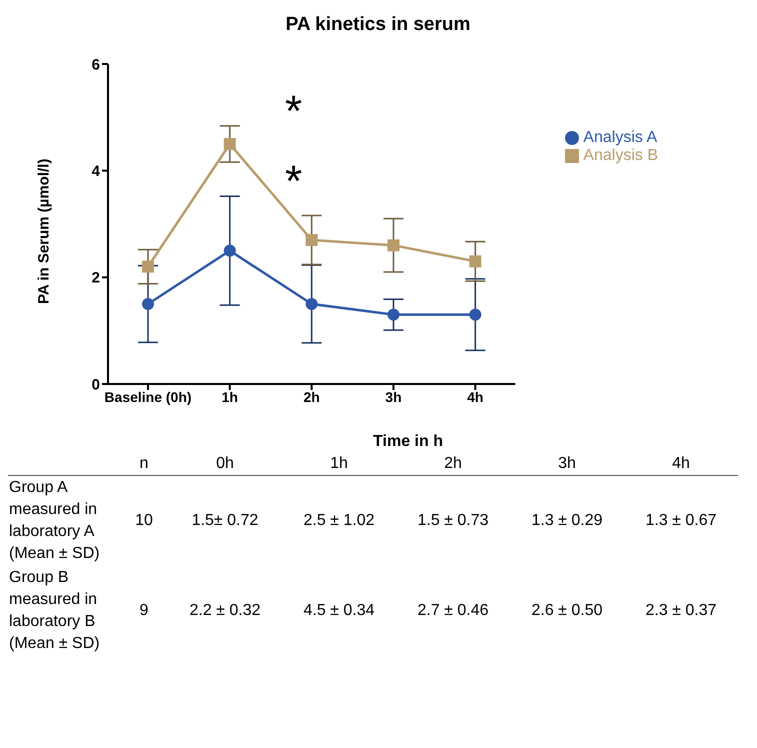 This screenshot has height=748, width=757. What do you see at coordinates (339, 521) in the screenshot?
I see `text: 2.5 ± 1.02` at bounding box center [339, 521].